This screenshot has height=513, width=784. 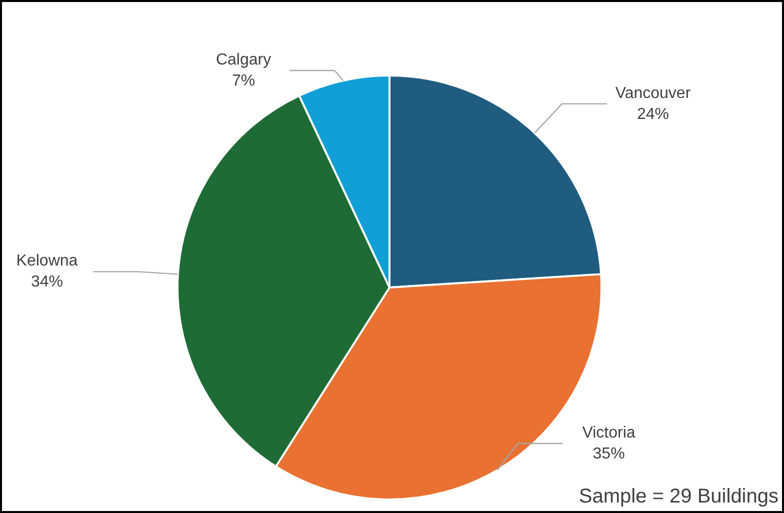 I want to click on slice-label: Calgary, so click(x=244, y=60).